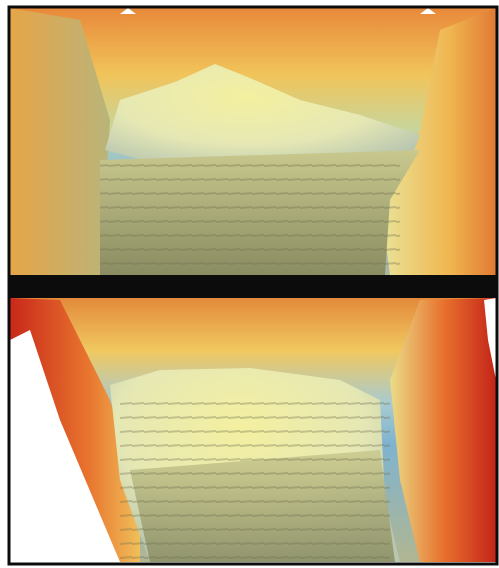  Describe the element at coordinates (262, 119) in the screenshot. I see `top-mound` at that location.